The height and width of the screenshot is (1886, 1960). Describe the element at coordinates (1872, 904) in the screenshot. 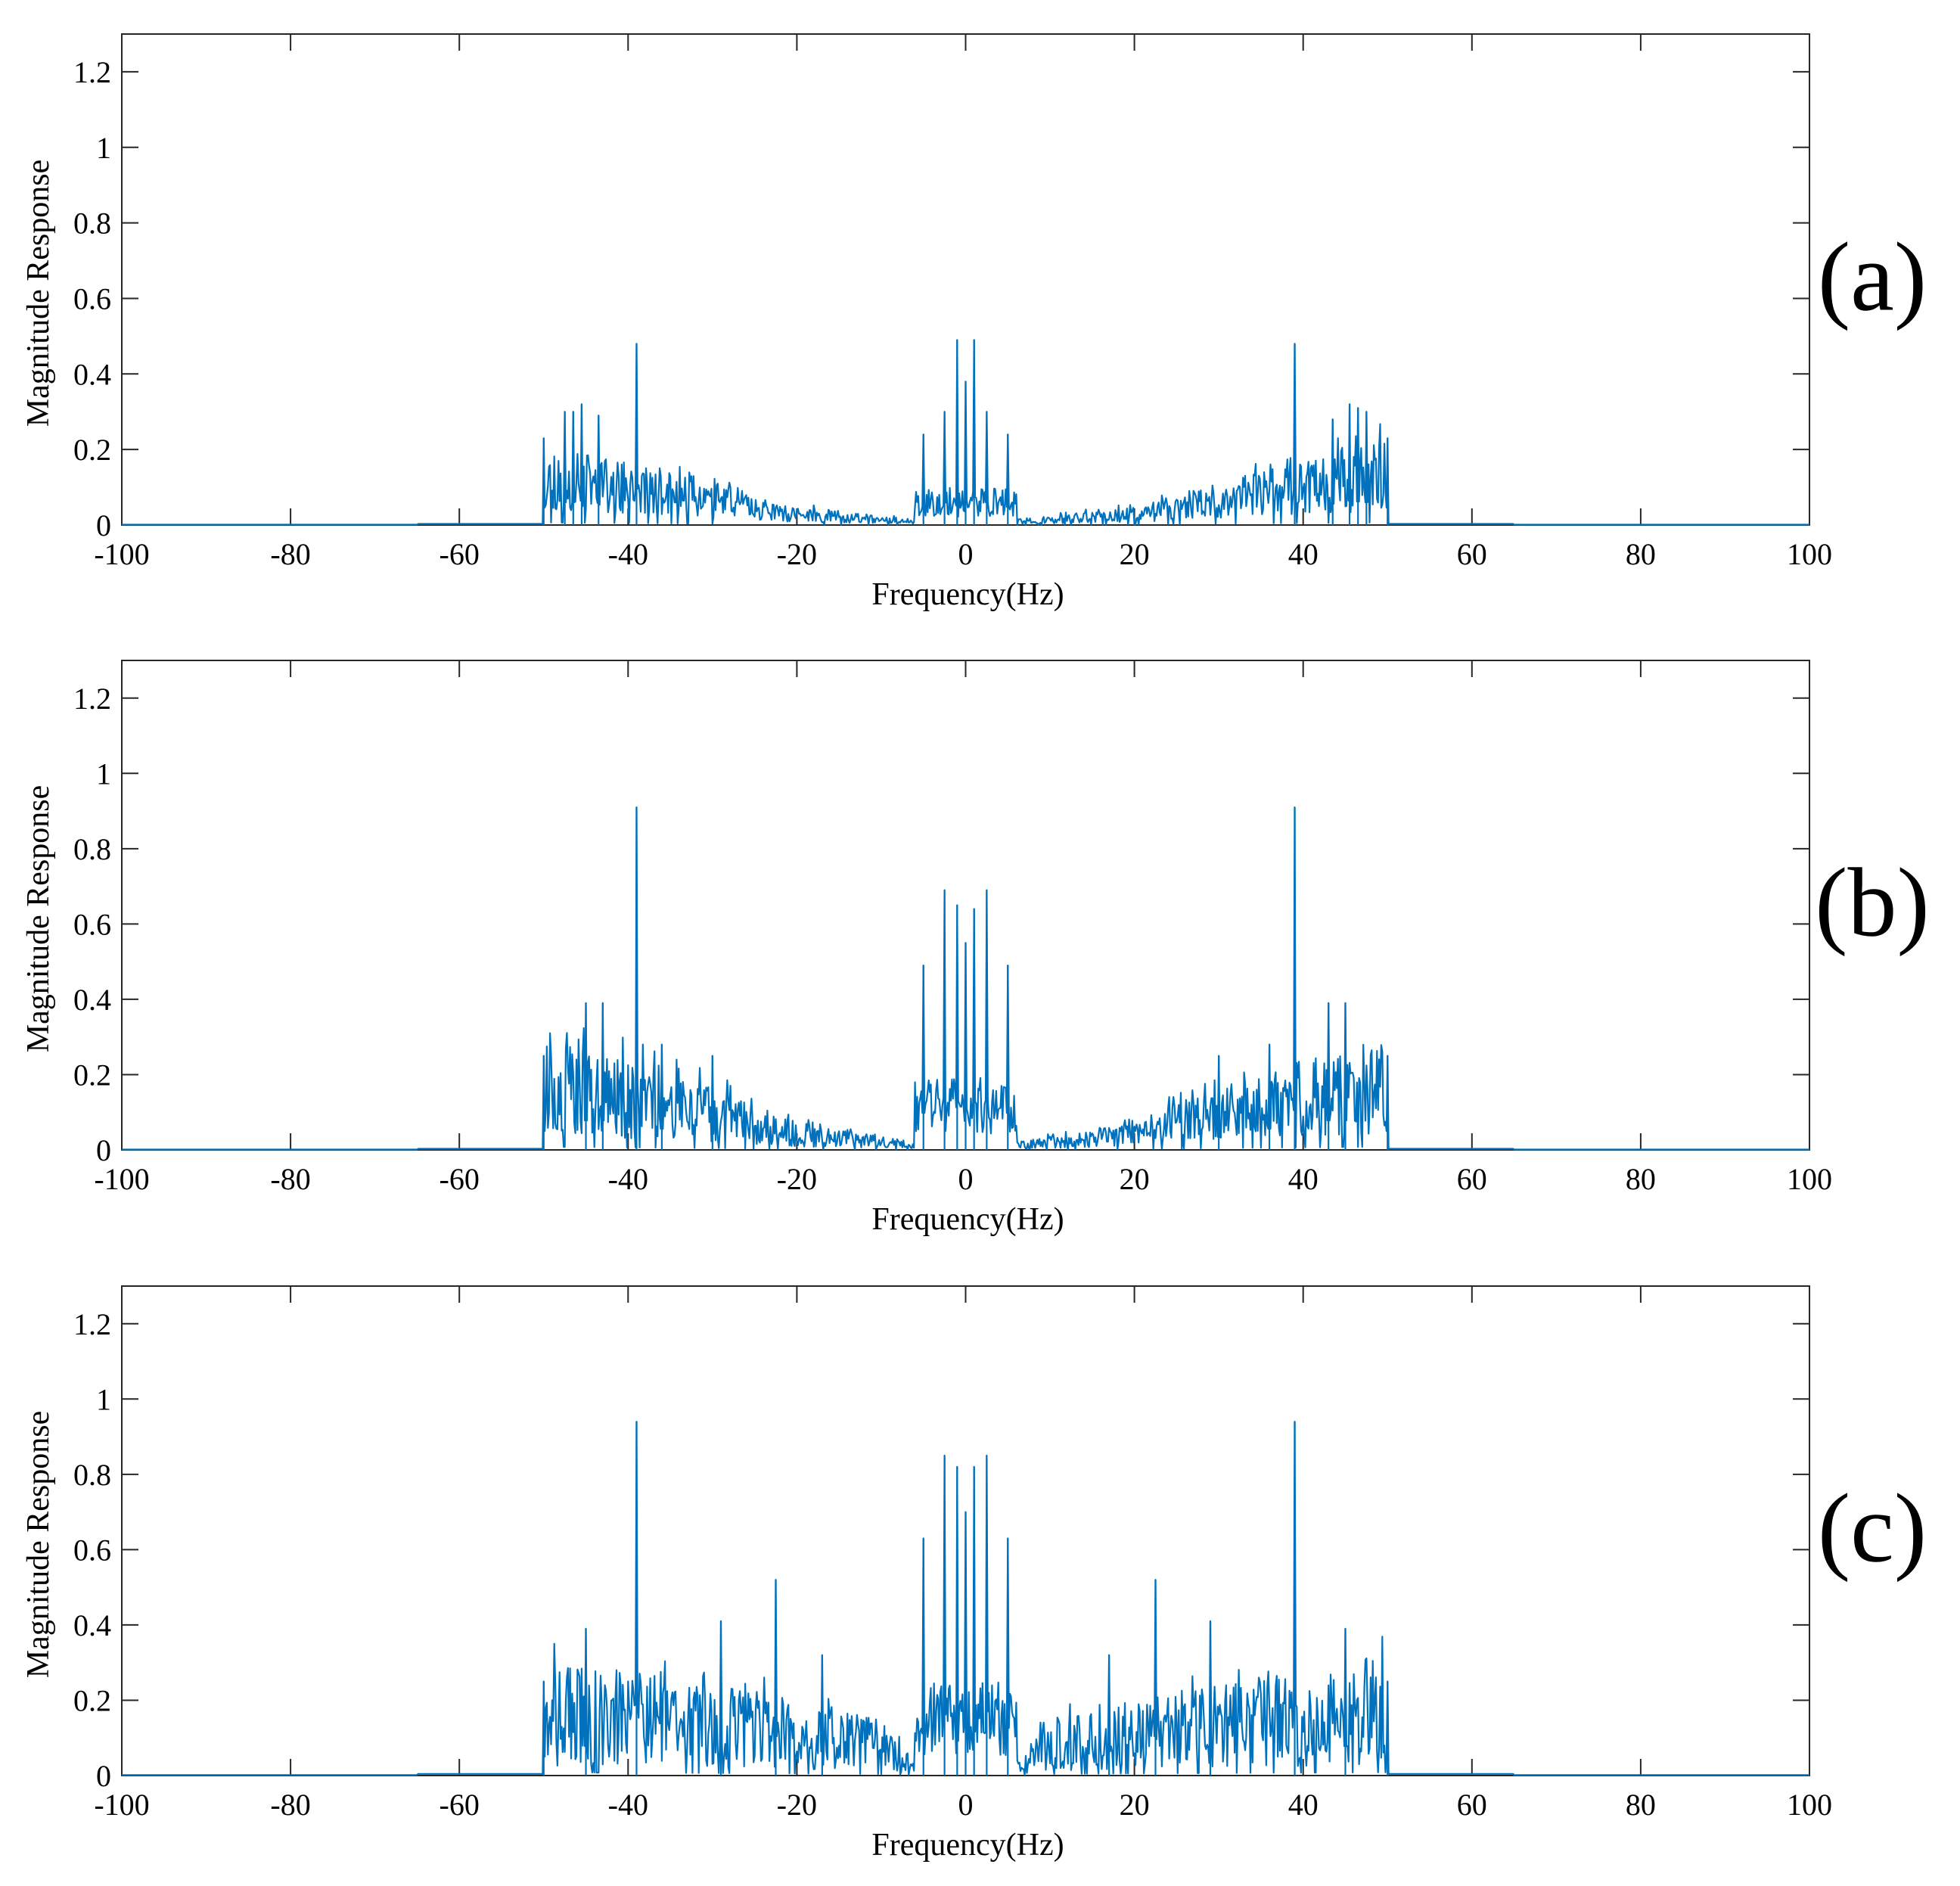

I see `panel-label: (b)` at that location.